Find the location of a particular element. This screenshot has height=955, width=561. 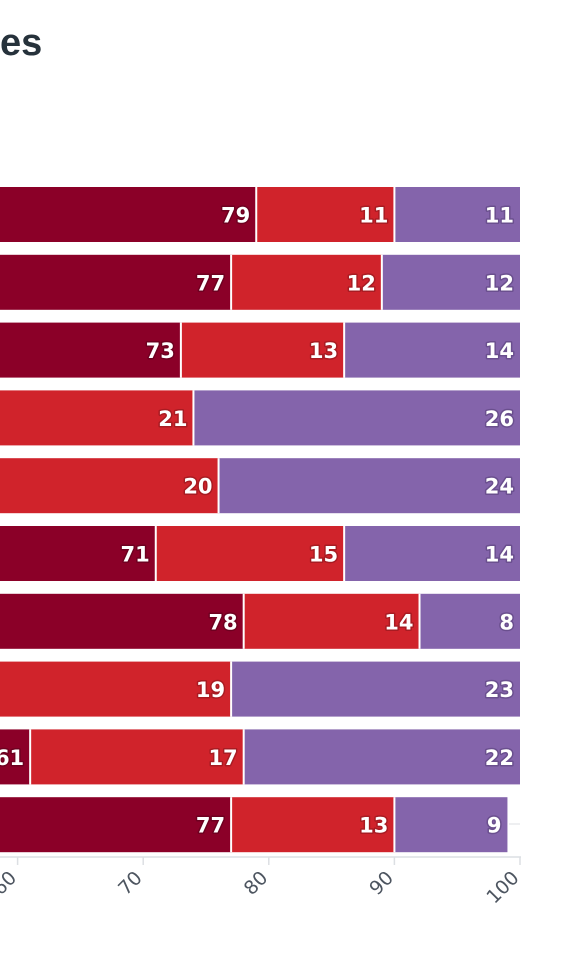

chart-title: es is located at coordinates (21, 43).